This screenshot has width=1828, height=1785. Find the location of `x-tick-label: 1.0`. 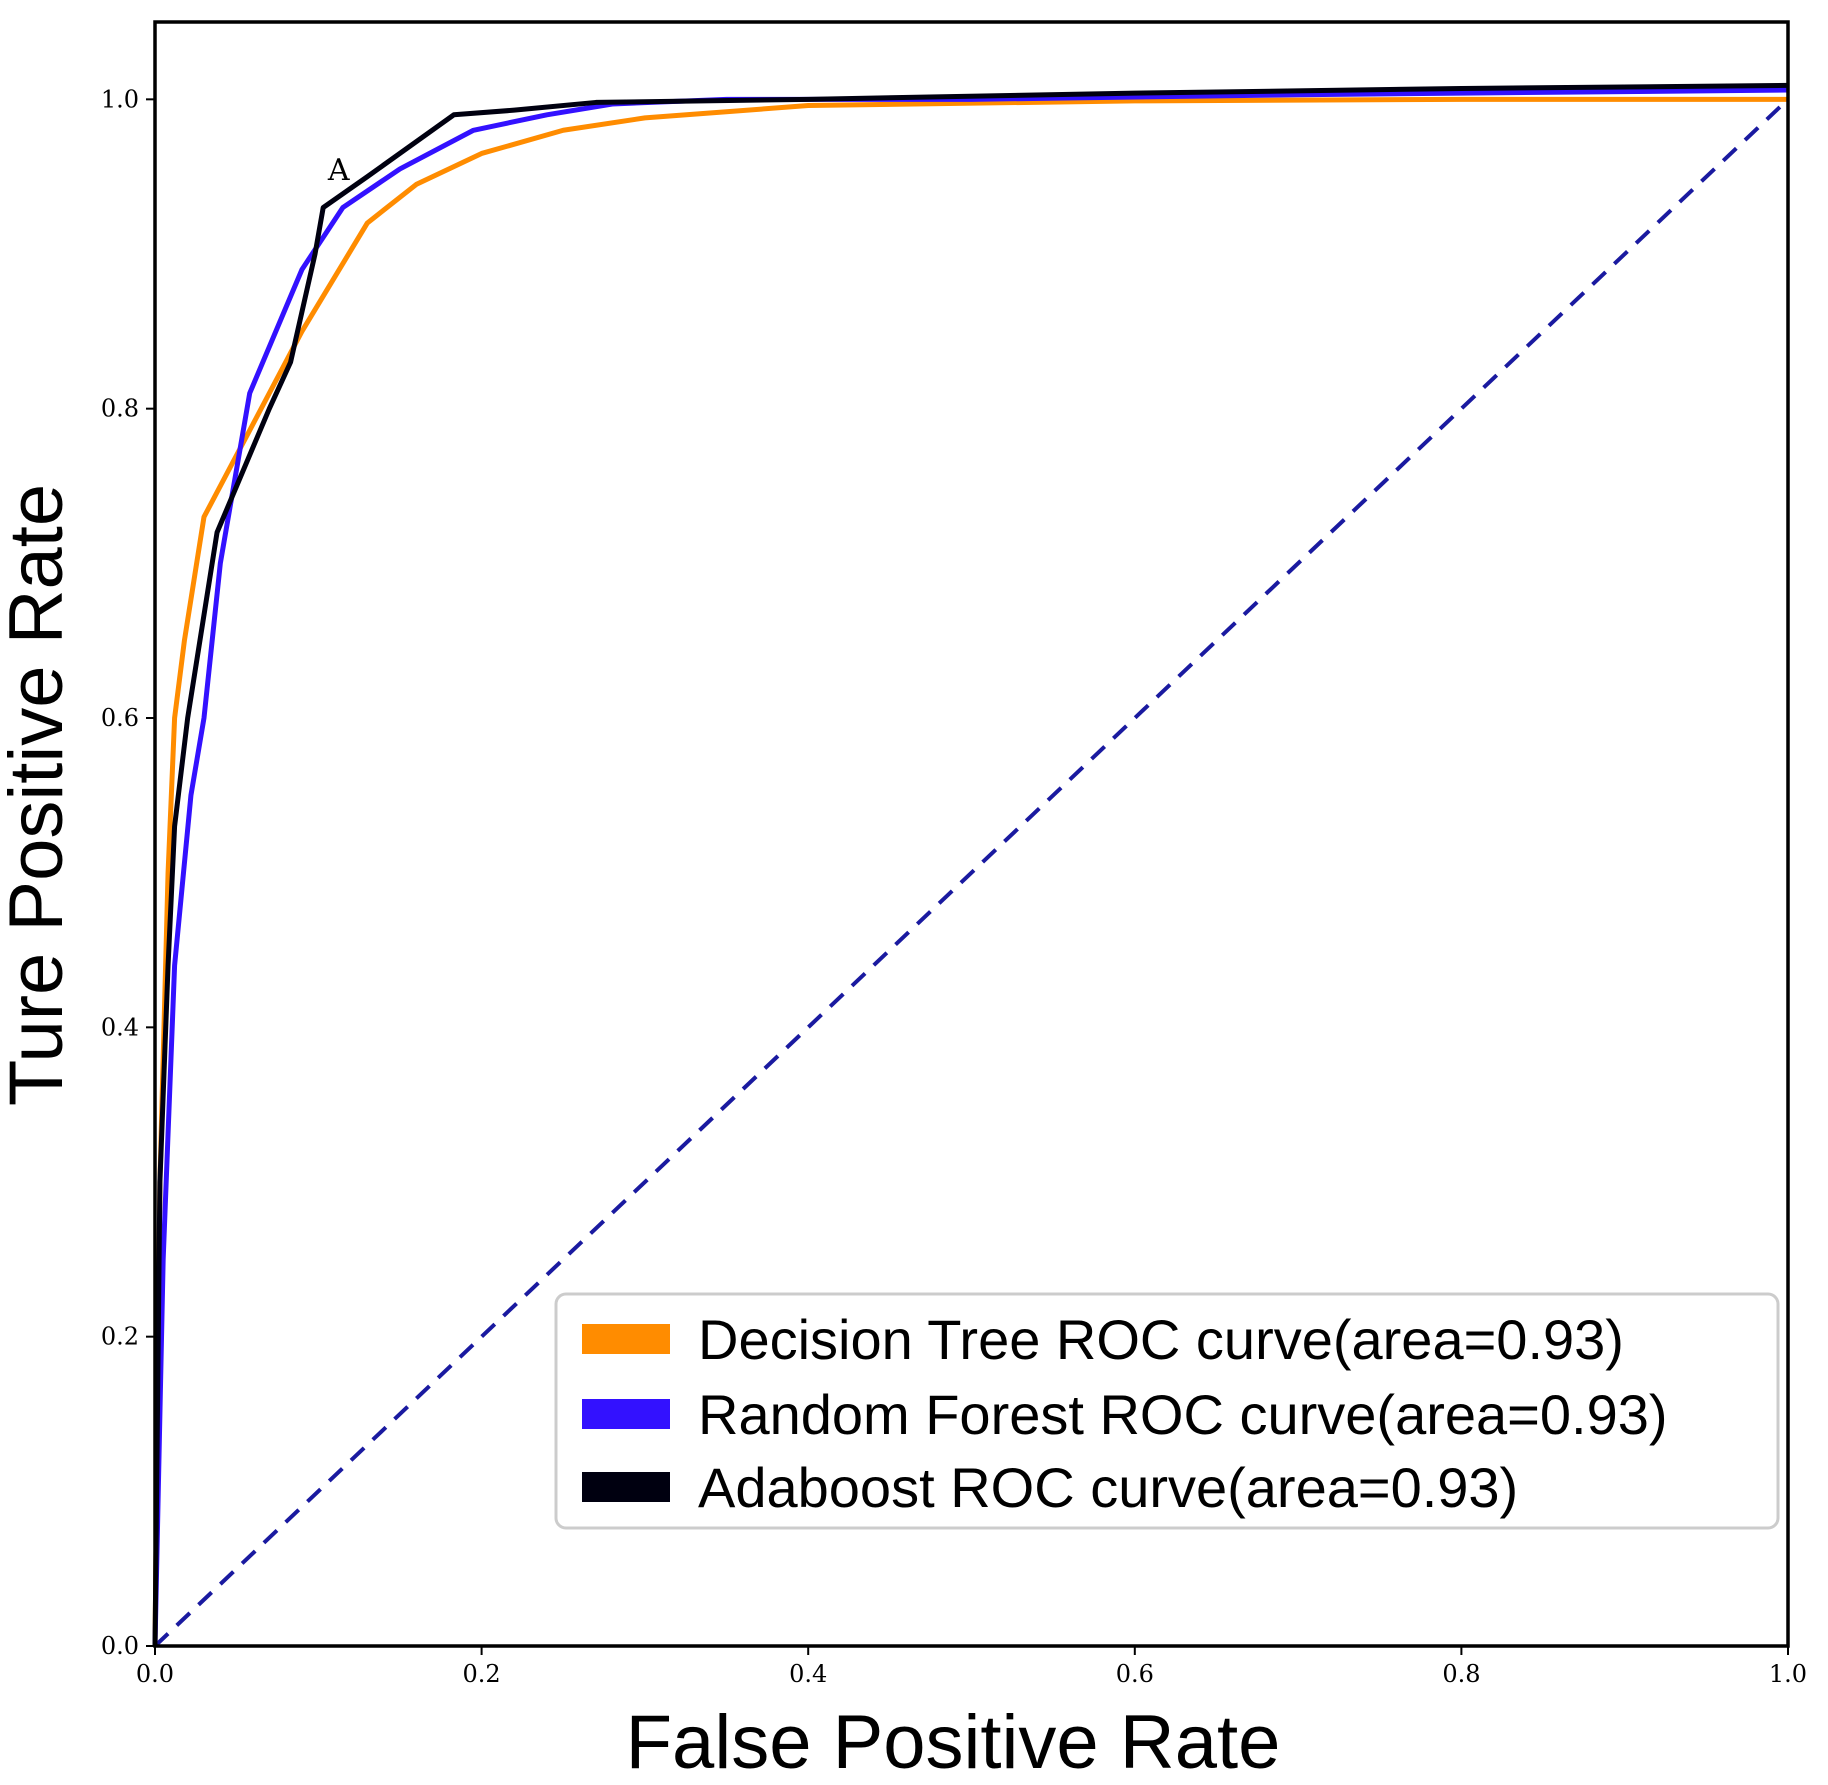

x-tick-label: 1.0 is located at coordinates (1788, 1674).